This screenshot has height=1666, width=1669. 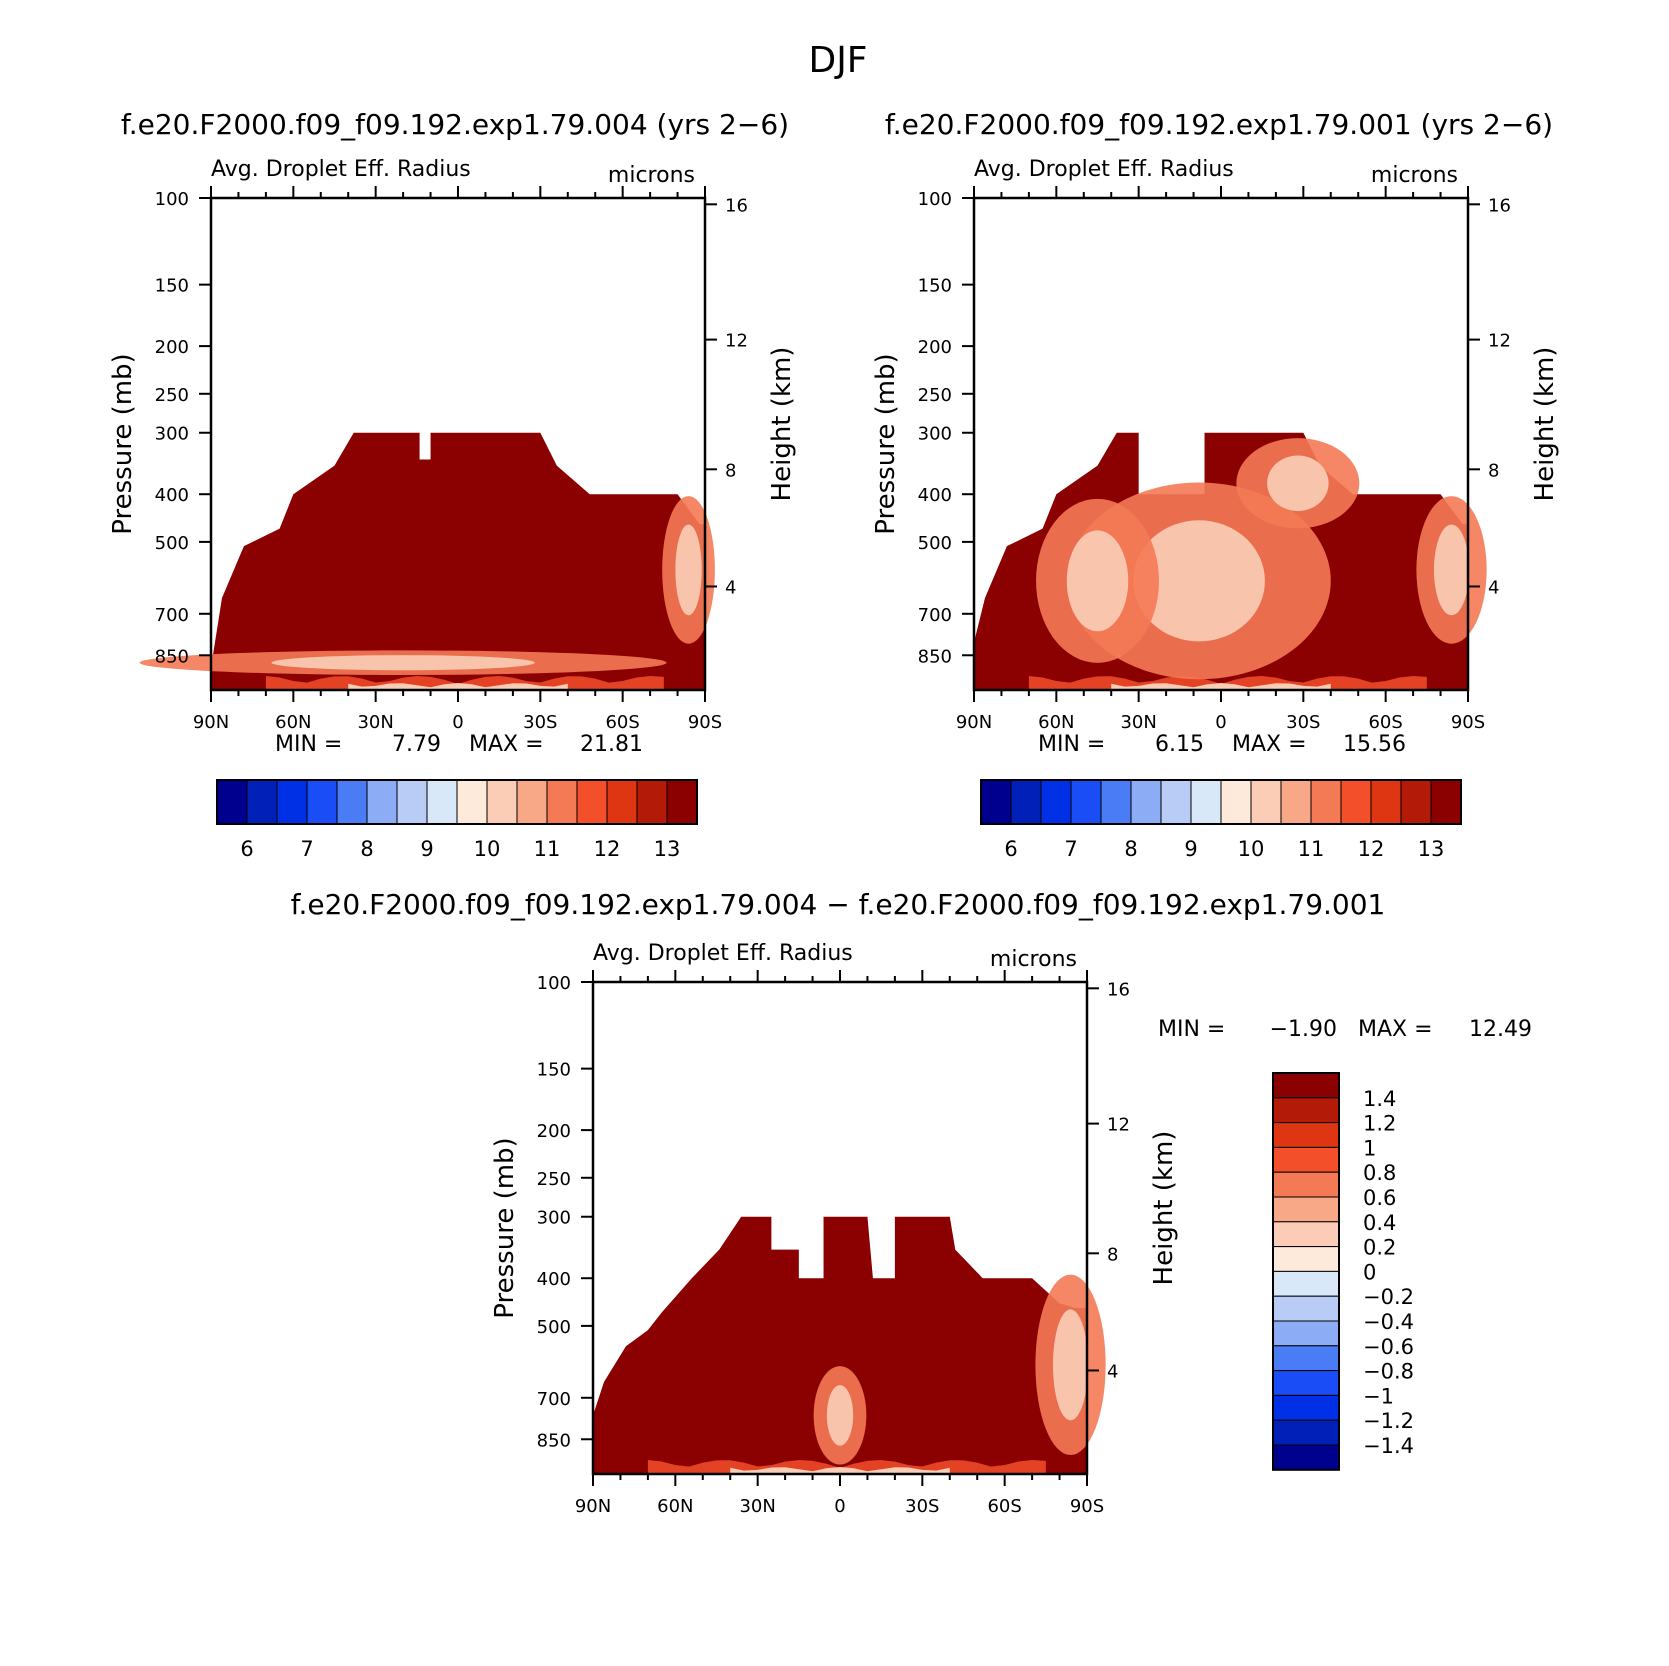 I want to click on colorbar-label: −0.6, so click(x=1388, y=1347).